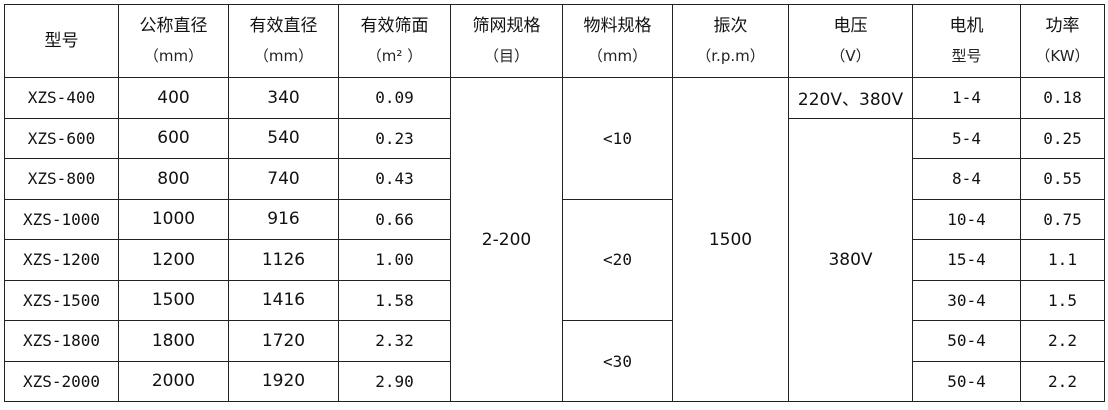  I want to click on cell-power: 0.75, so click(1062, 219).